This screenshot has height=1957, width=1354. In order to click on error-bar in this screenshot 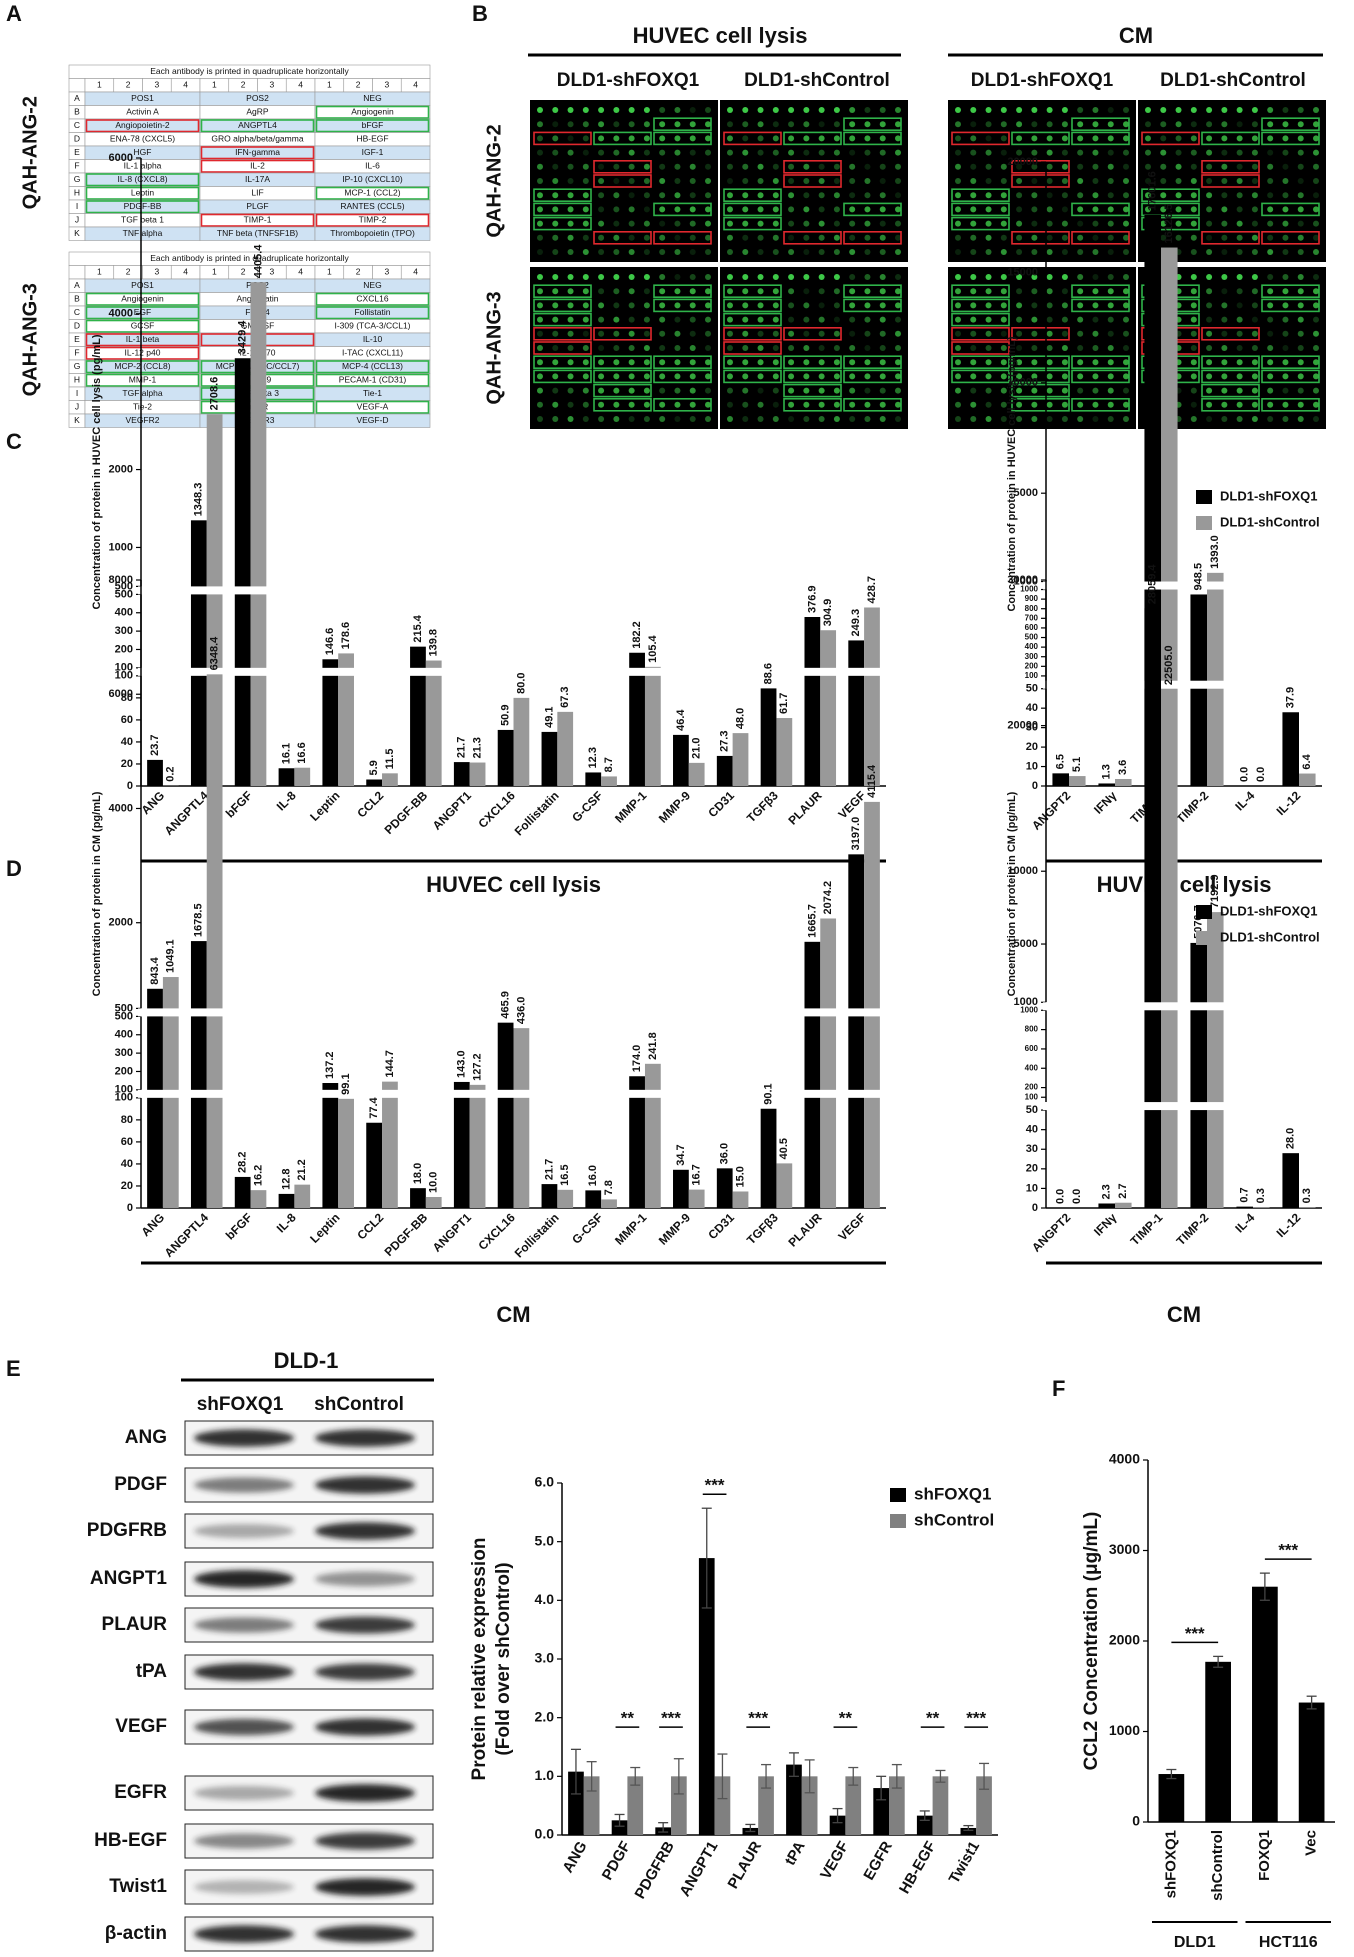, I will do `click(837, 1815)`.